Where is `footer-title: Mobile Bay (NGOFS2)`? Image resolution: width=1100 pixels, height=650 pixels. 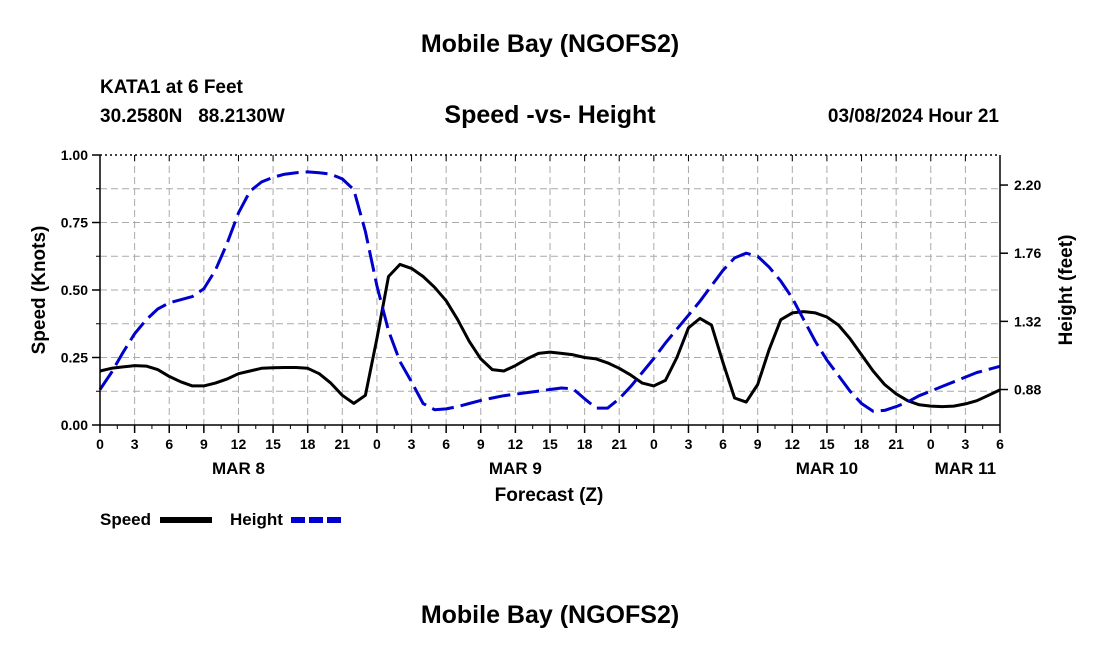
footer-title: Mobile Bay (NGOFS2) is located at coordinates (550, 615).